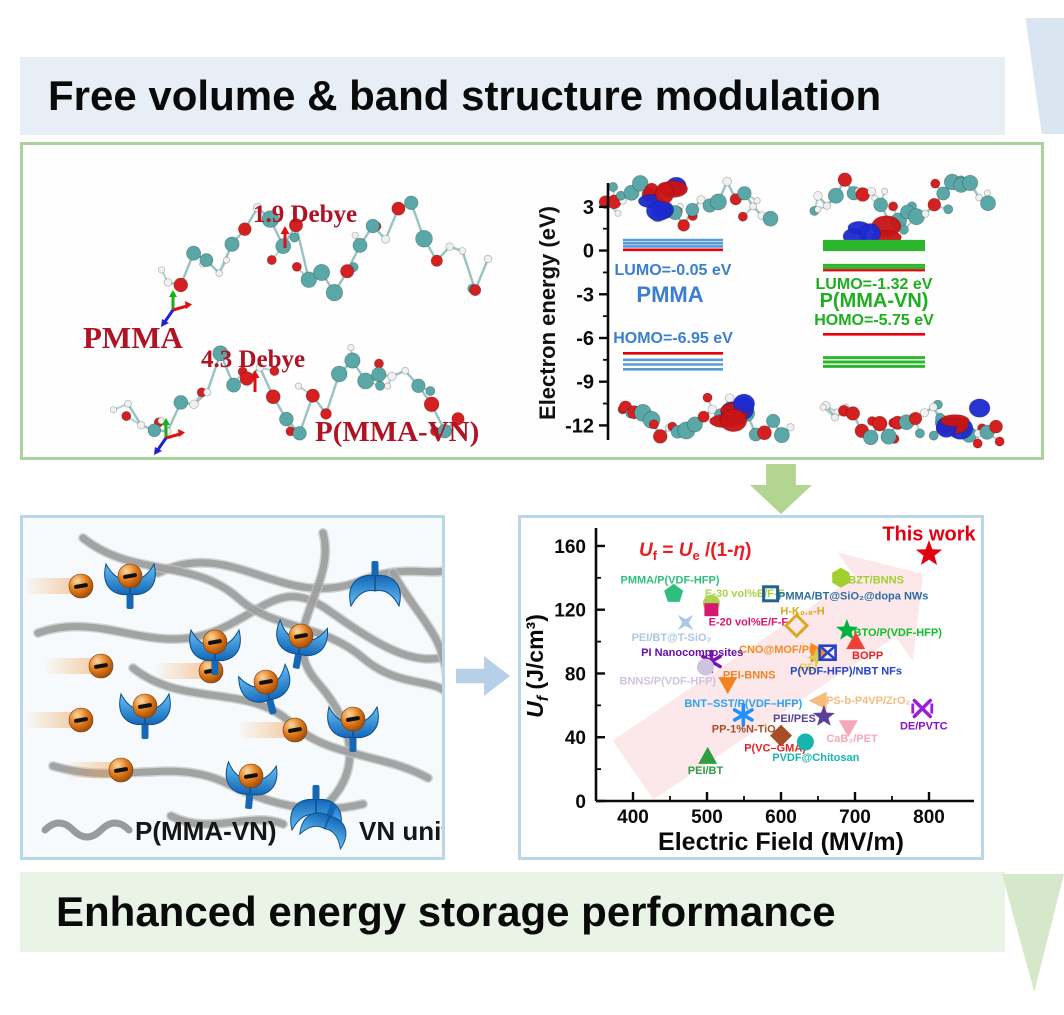  I want to click on vn-dipole-label: 4.3 Debye, so click(253, 359).